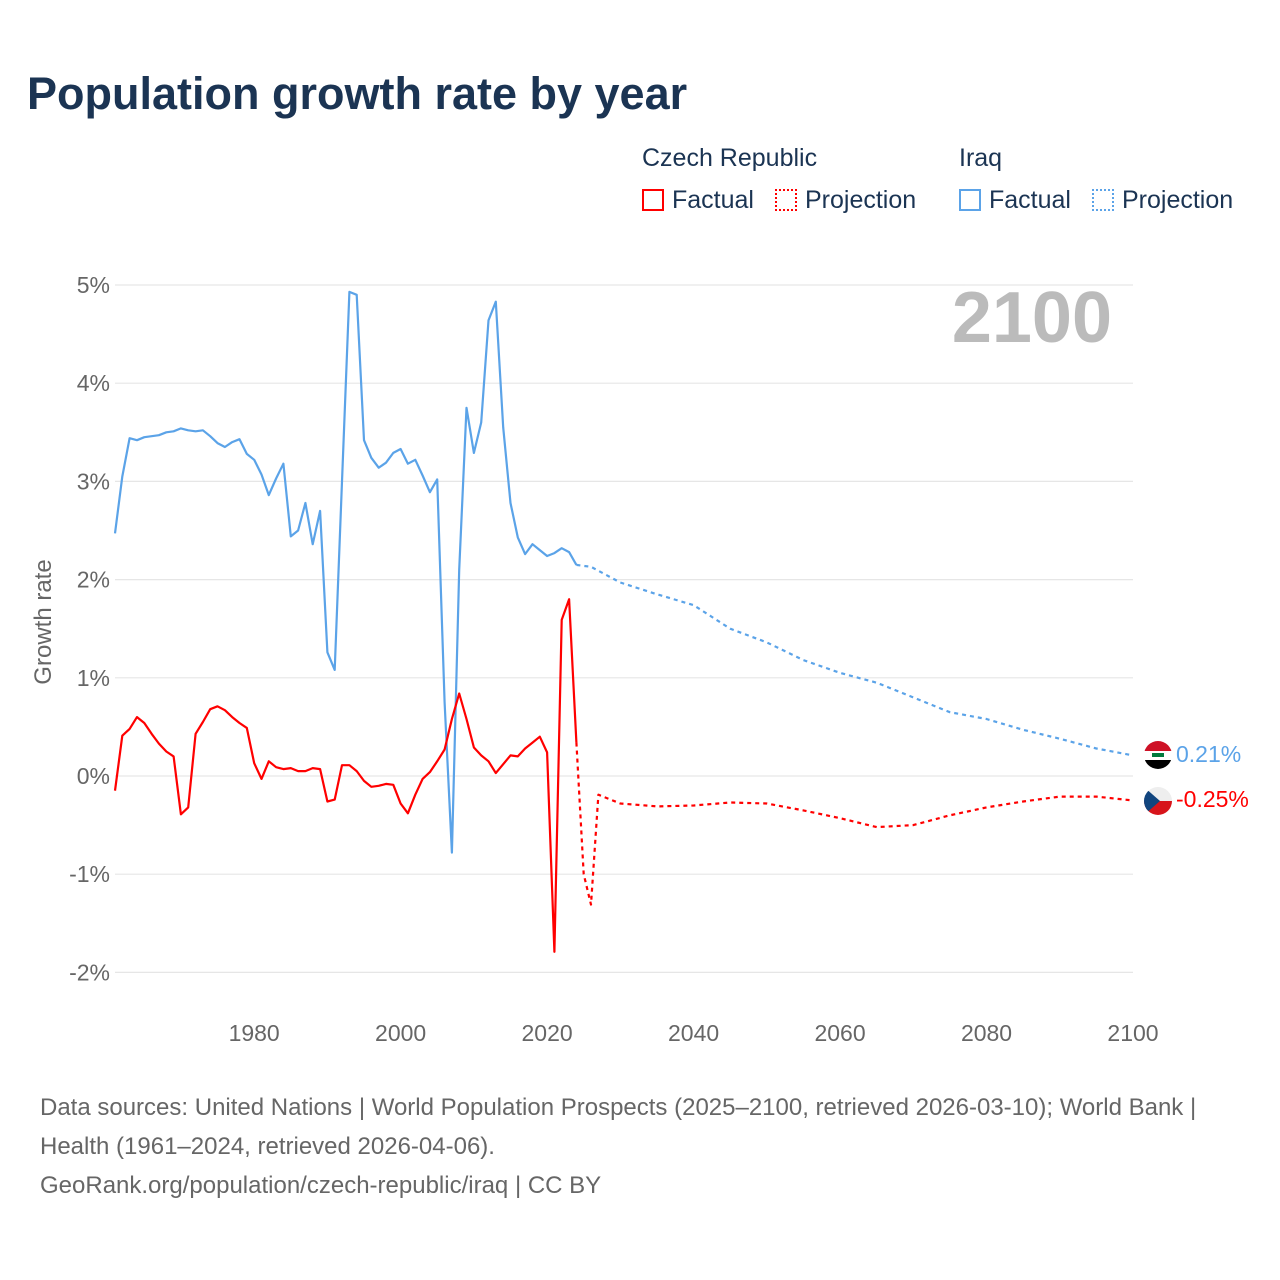 This screenshot has height=1280, width=1280. I want to click on x-tick-label: 2080, so click(986, 1033).